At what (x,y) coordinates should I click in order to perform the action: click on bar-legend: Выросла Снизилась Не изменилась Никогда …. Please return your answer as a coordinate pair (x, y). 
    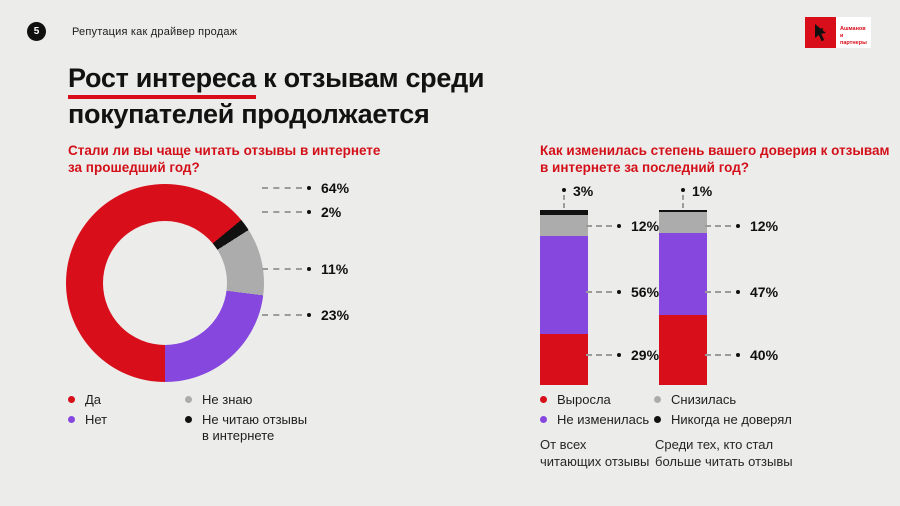
    Looking at the image, I should click on (666, 410).